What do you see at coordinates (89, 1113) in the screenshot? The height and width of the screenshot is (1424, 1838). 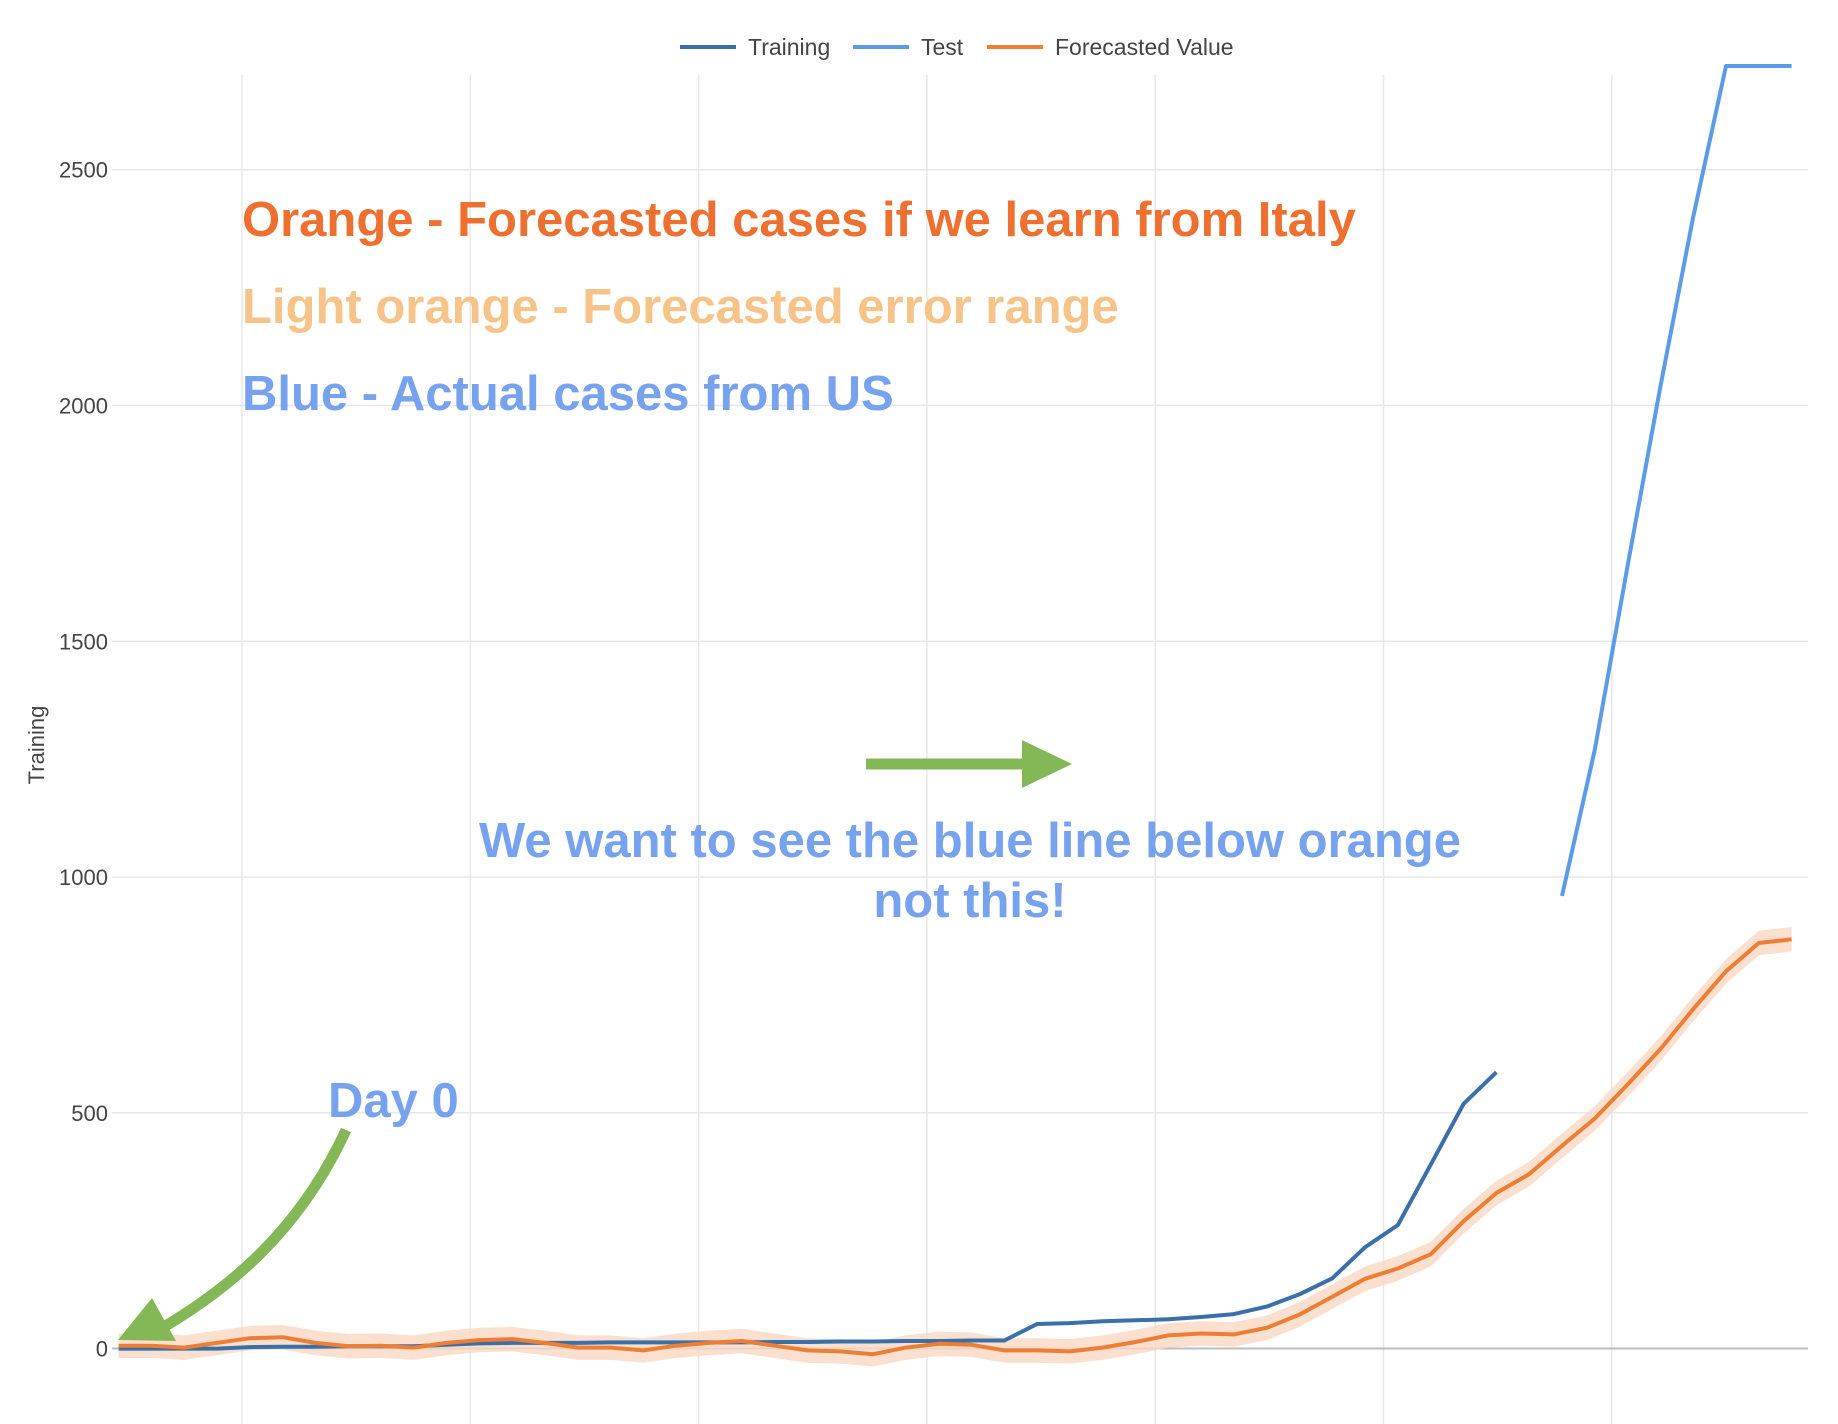 I see `y-tick-label: 500` at bounding box center [89, 1113].